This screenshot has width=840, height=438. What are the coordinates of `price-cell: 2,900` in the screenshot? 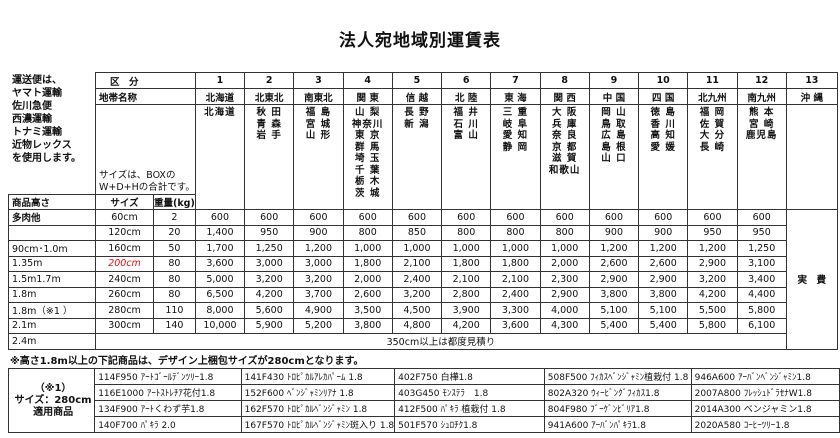 It's located at (564, 294).